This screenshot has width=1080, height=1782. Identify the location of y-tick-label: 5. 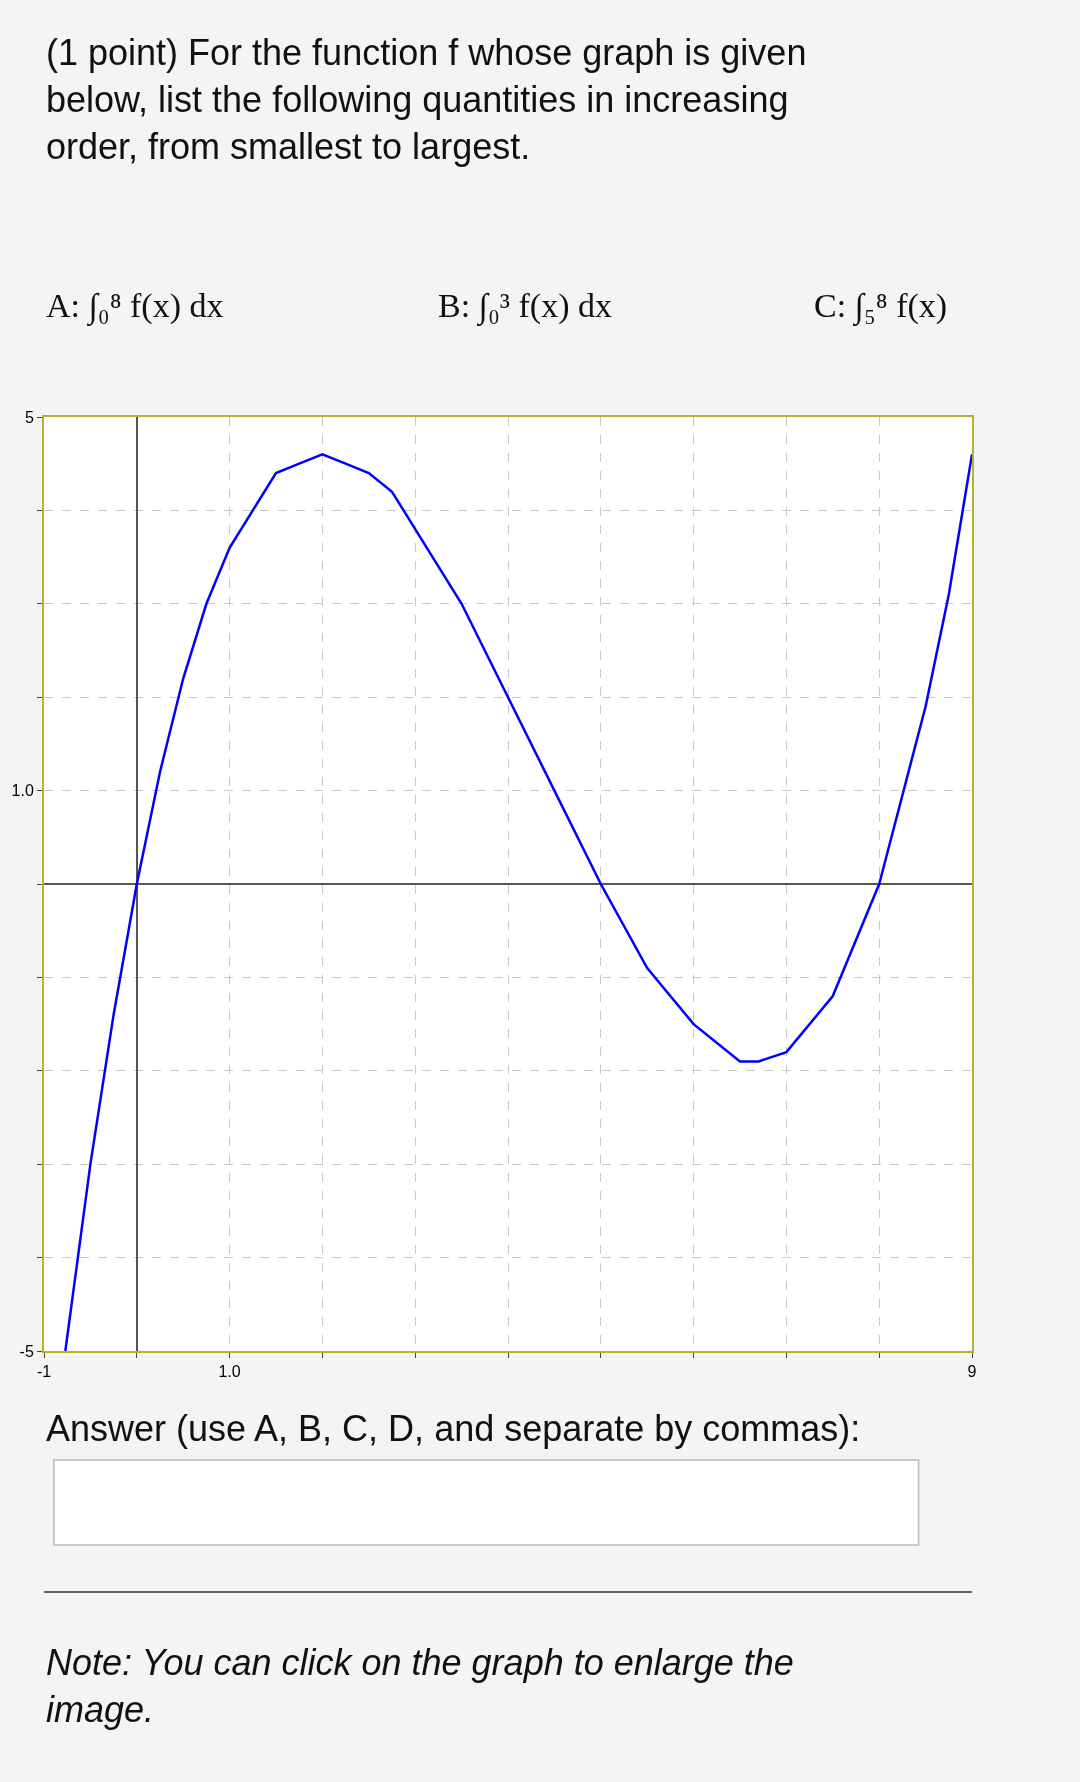
(29, 417).